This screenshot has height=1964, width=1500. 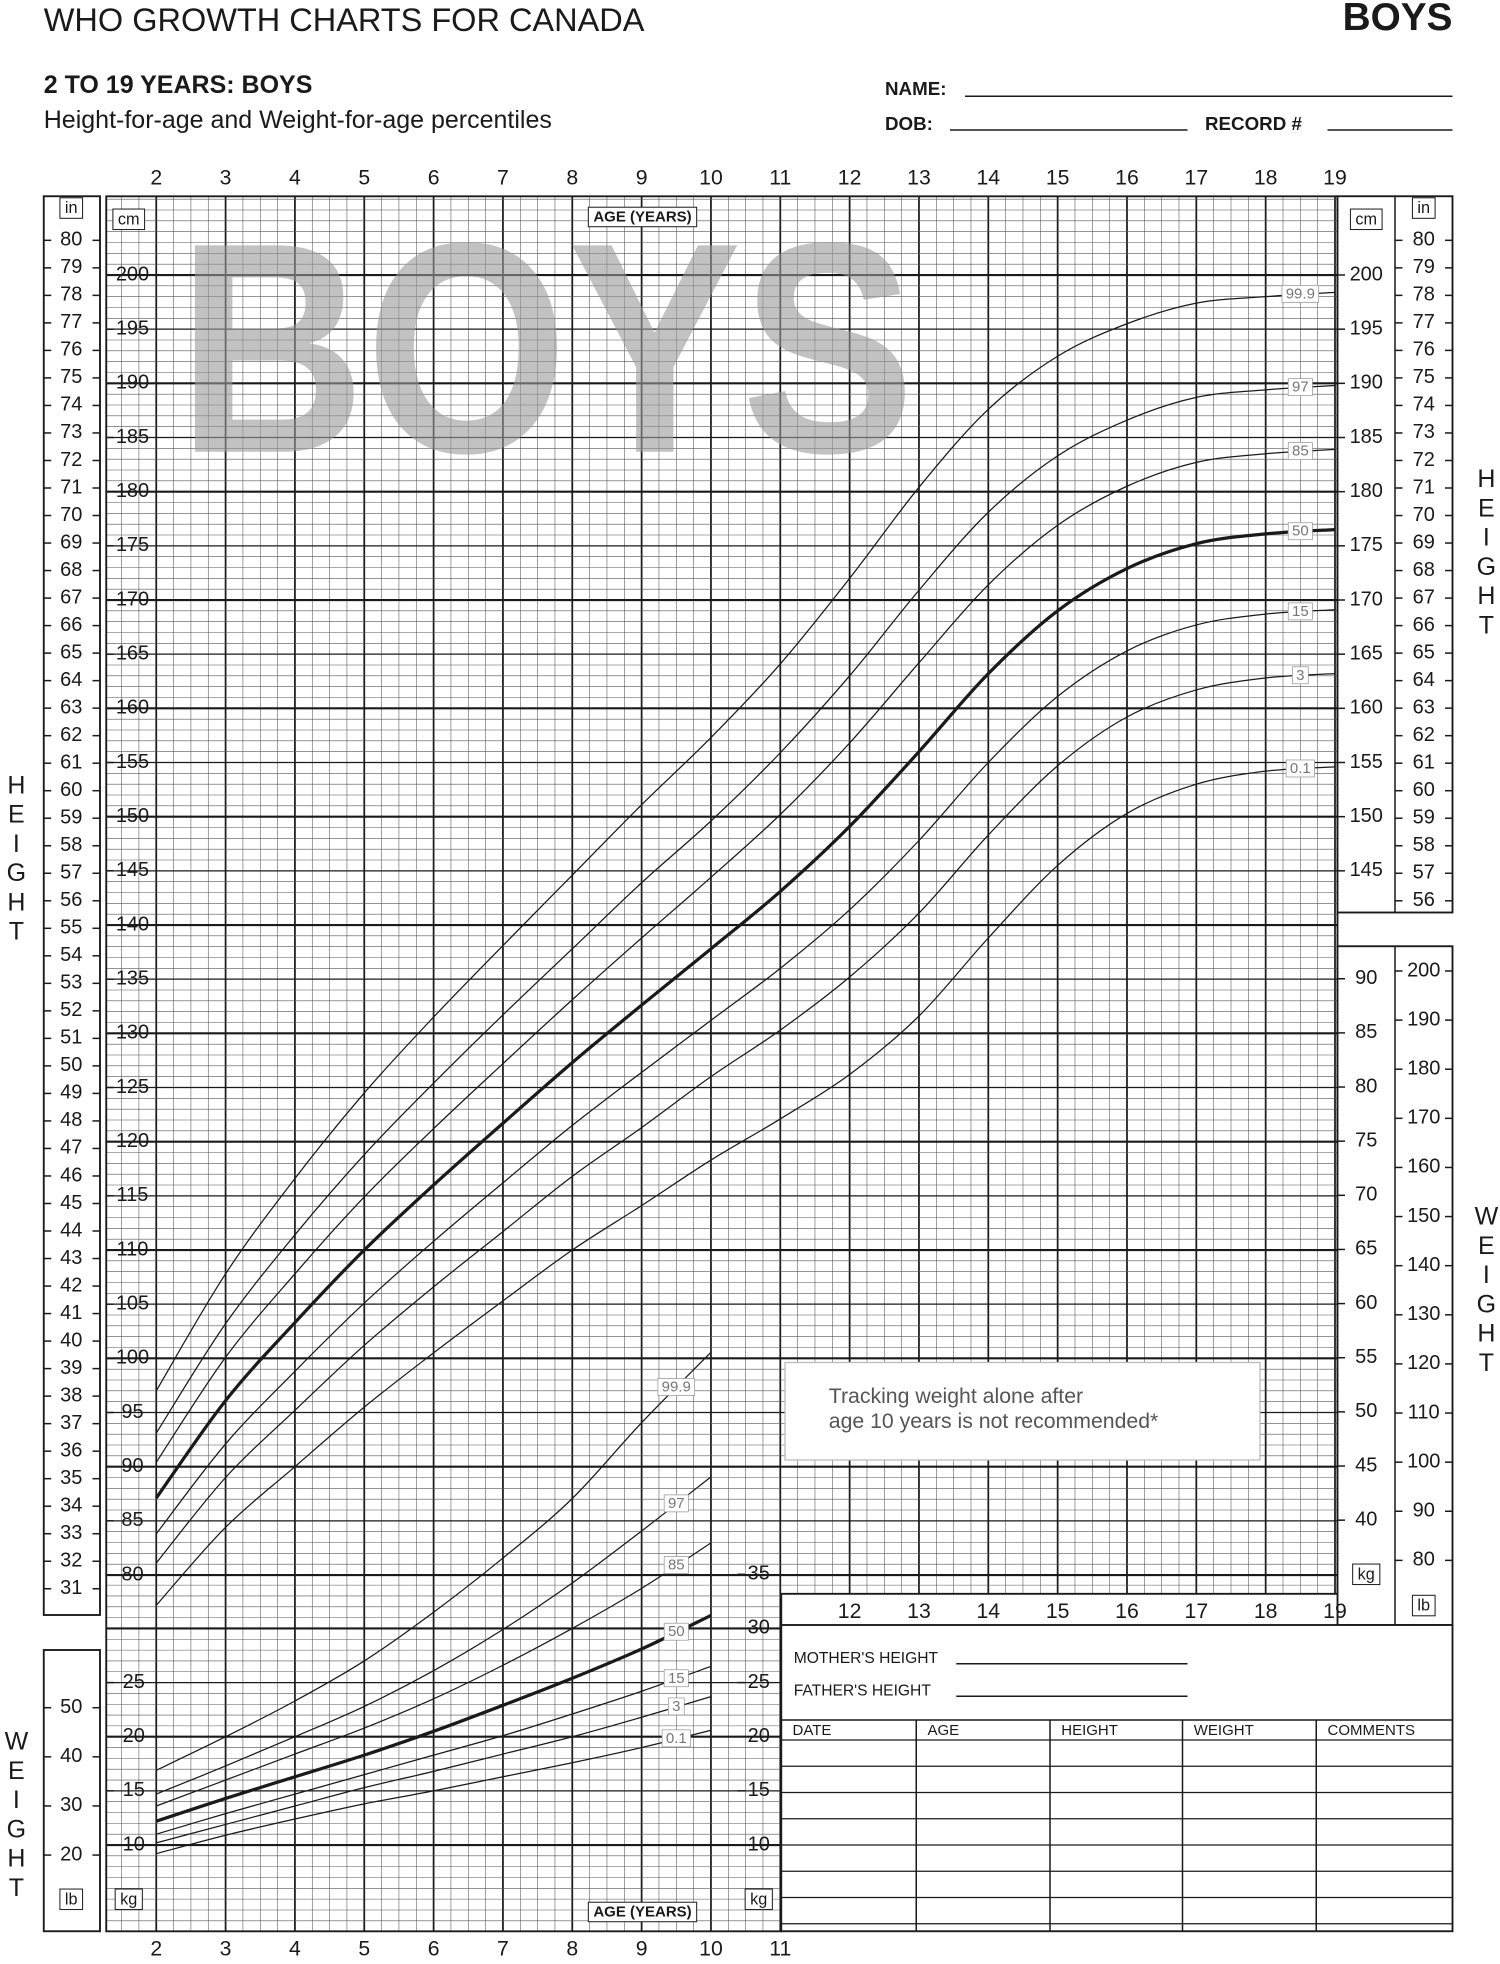 What do you see at coordinates (71, 1791) in the screenshot?
I see `pound-column` at bounding box center [71, 1791].